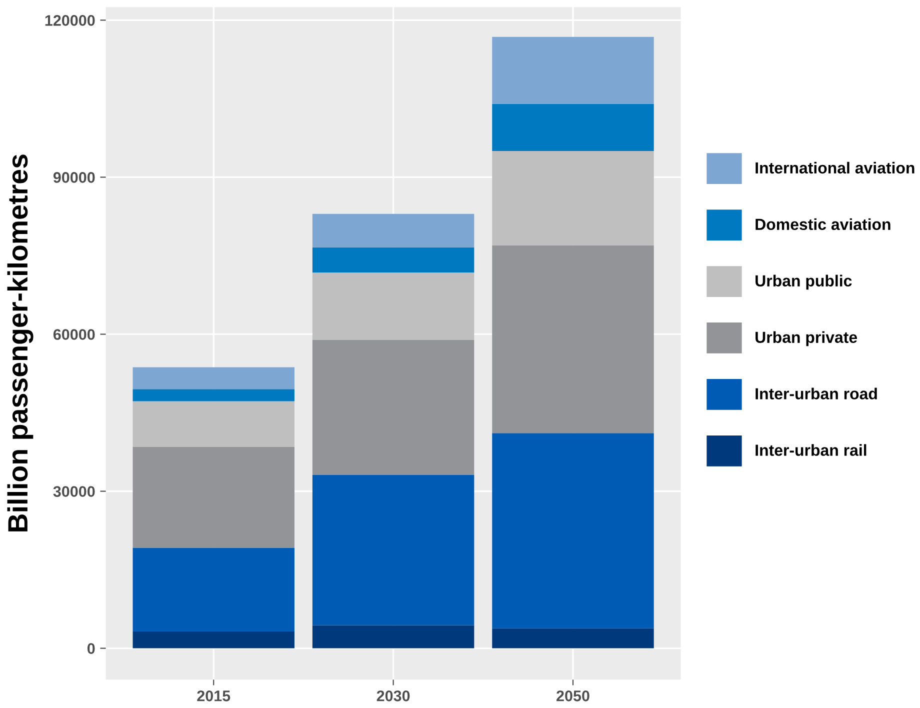 Image resolution: width=920 pixels, height=708 pixels. I want to click on y-tick-label: 120000, so click(70, 20).